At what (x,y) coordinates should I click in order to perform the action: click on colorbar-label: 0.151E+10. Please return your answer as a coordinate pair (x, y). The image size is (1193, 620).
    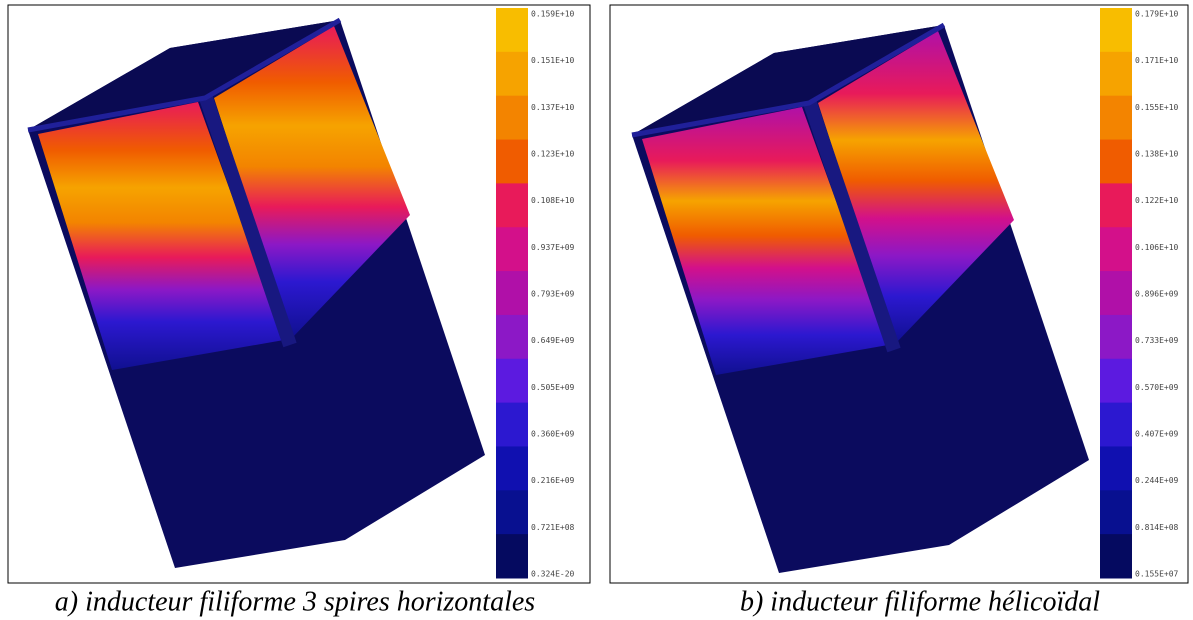
    Looking at the image, I should click on (553, 60).